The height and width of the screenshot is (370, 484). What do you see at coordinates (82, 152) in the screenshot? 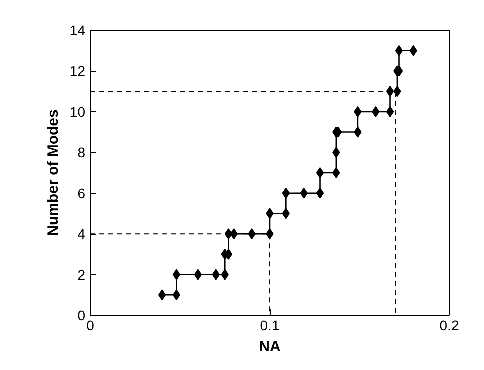
I see `y-tick-label: 8` at bounding box center [82, 152].